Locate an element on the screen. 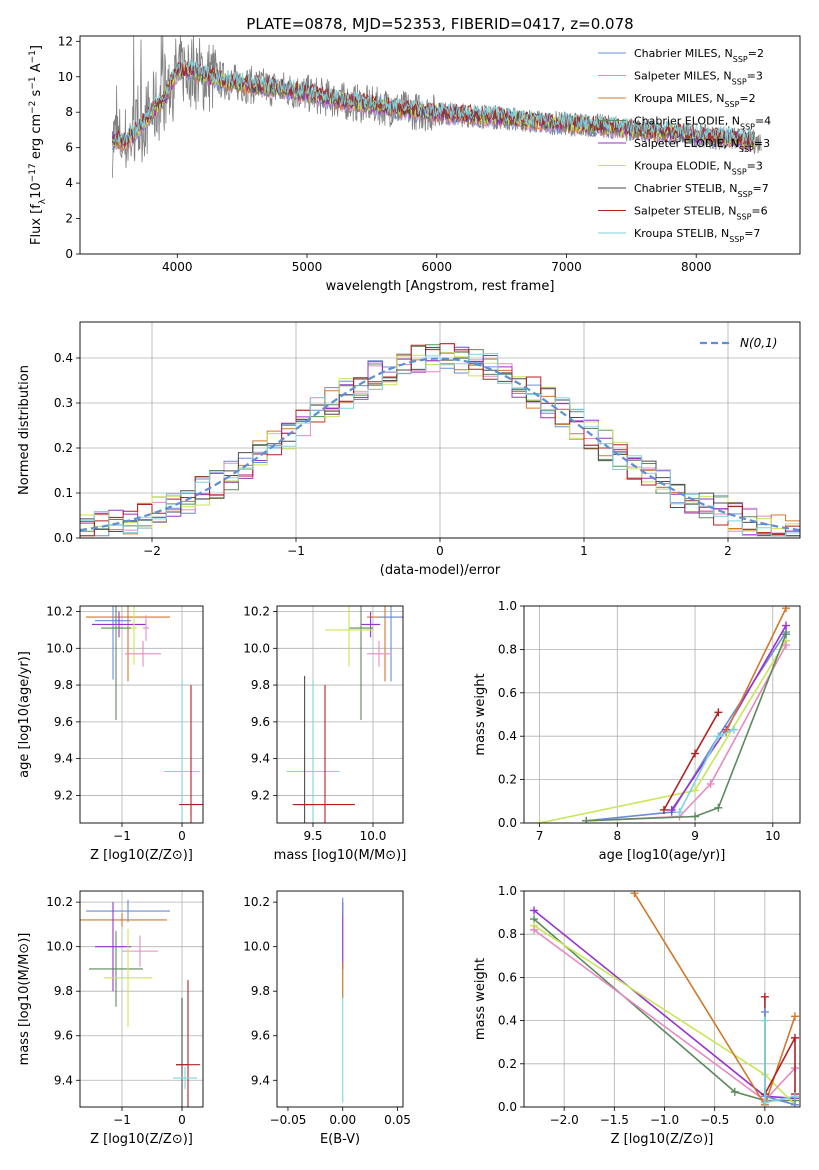 The height and width of the screenshot is (1170, 819). x-tick-label: 9 is located at coordinates (695, 836).